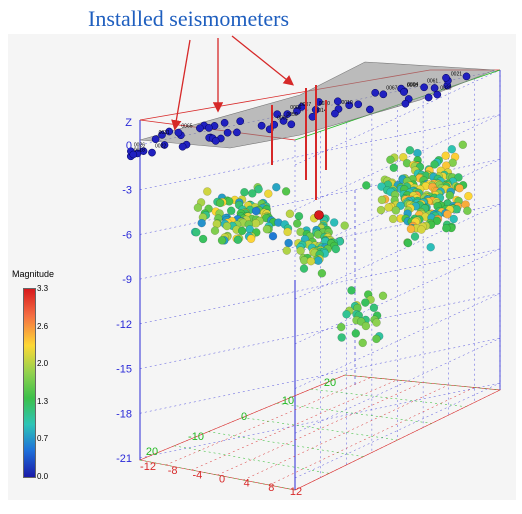  What do you see at coordinates (282, 119) in the screenshot?
I see `station-label: 0001` at bounding box center [282, 119].